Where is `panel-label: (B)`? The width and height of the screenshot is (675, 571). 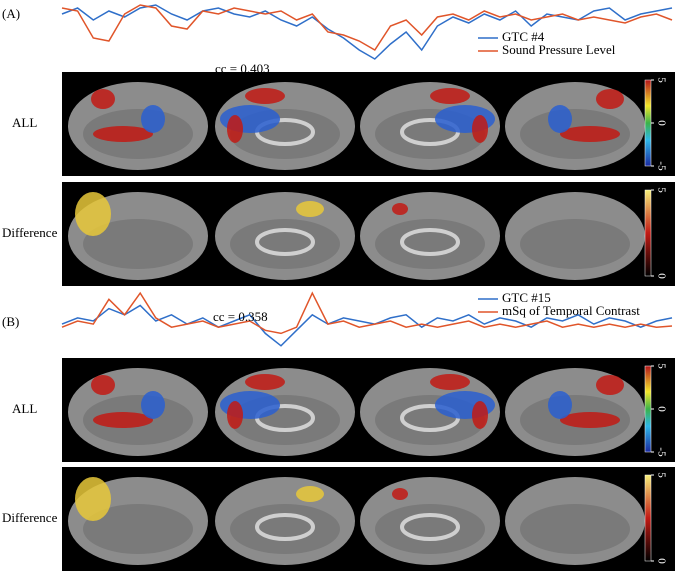
panel-label: (B) is located at coordinates (10, 321).